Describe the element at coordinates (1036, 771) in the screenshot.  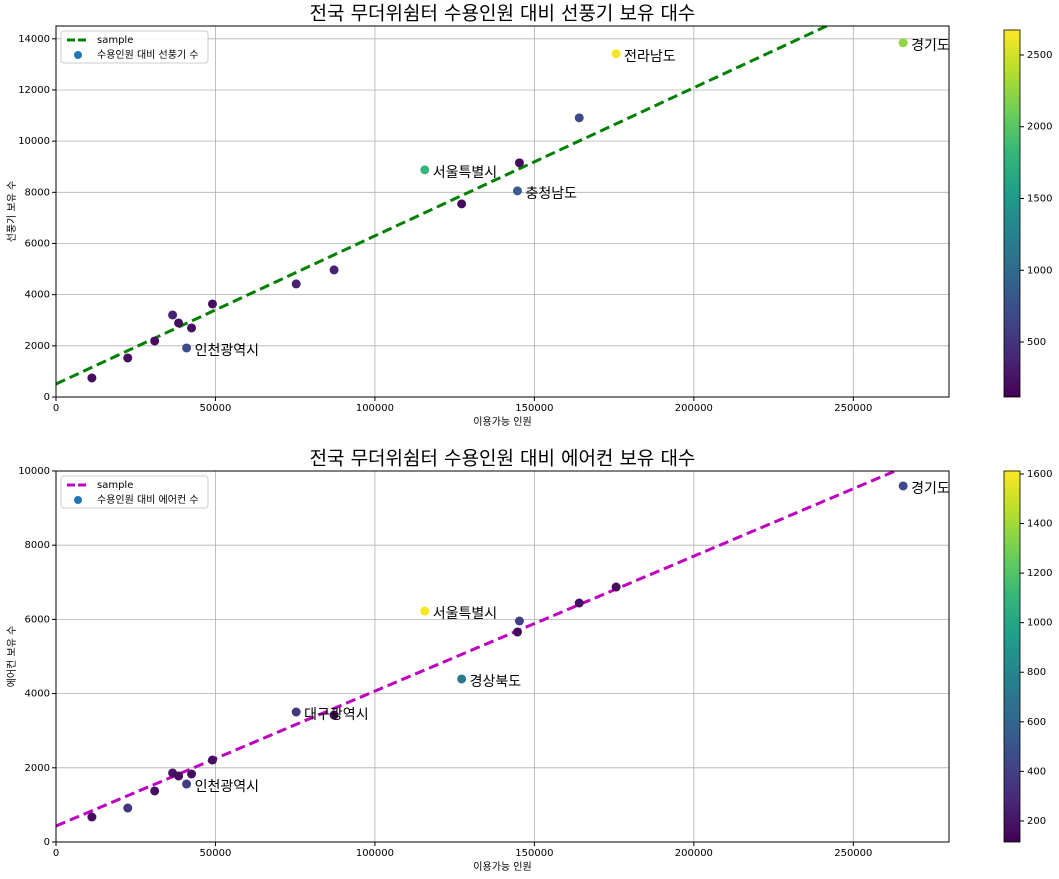
I see `colorbar-tick-label: 400` at that location.